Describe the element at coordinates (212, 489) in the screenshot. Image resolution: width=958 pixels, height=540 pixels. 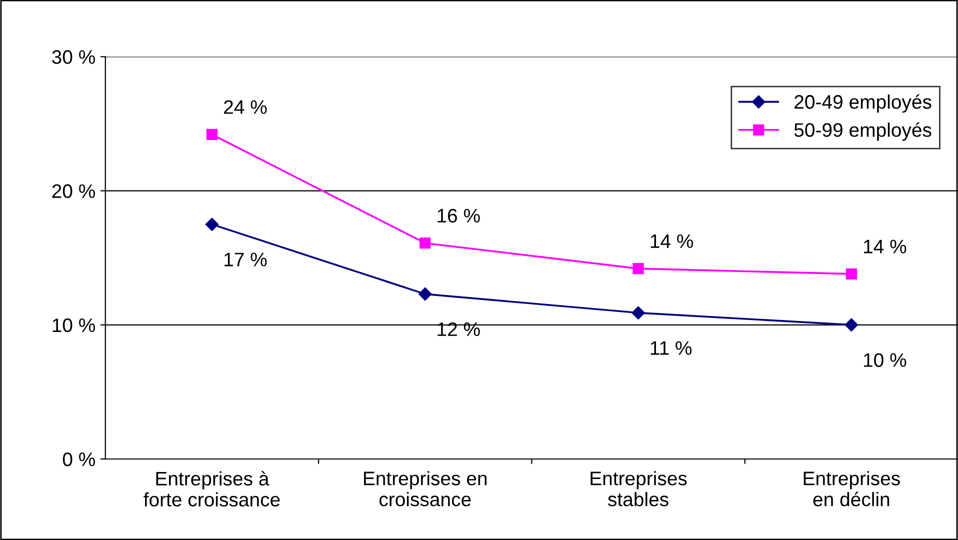
I see `x-tick-label: Entreprises à forte croissance` at that location.